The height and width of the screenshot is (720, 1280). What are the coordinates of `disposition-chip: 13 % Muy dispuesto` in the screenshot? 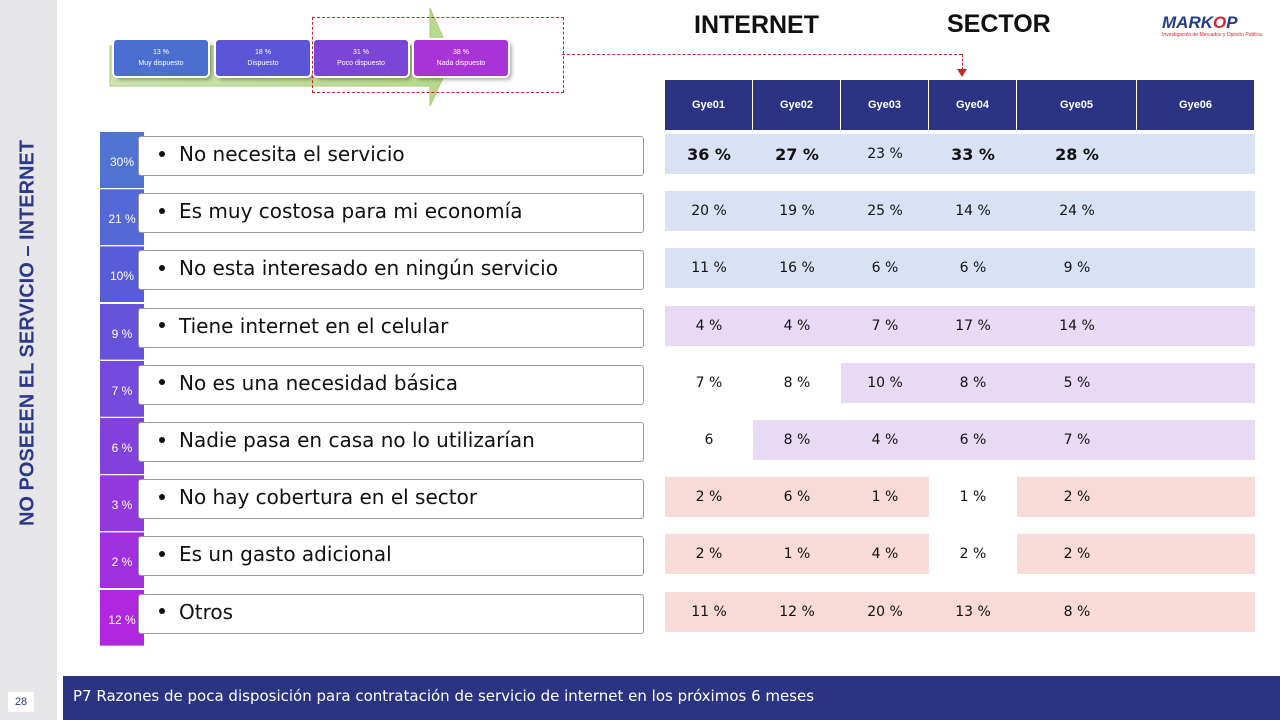 It's located at (161, 58).